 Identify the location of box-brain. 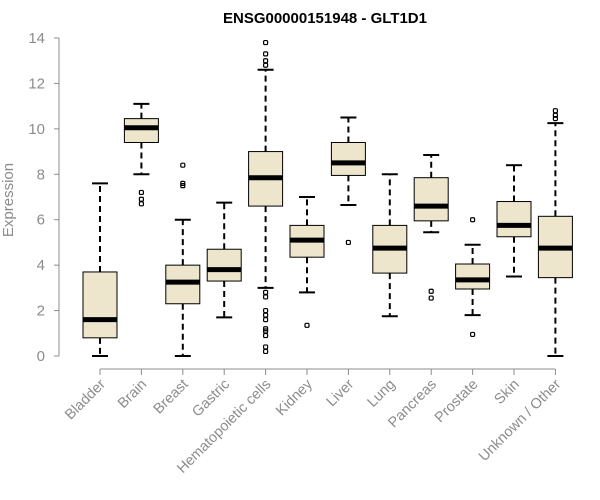
(141, 154).